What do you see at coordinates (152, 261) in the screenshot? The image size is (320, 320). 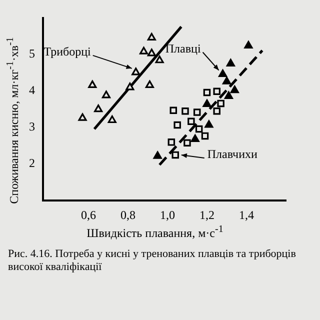 I see `text: Рис. 4.16. Потреба у кисні у тренованих плавців та триборців високої кваліфікації` at bounding box center [152, 261].